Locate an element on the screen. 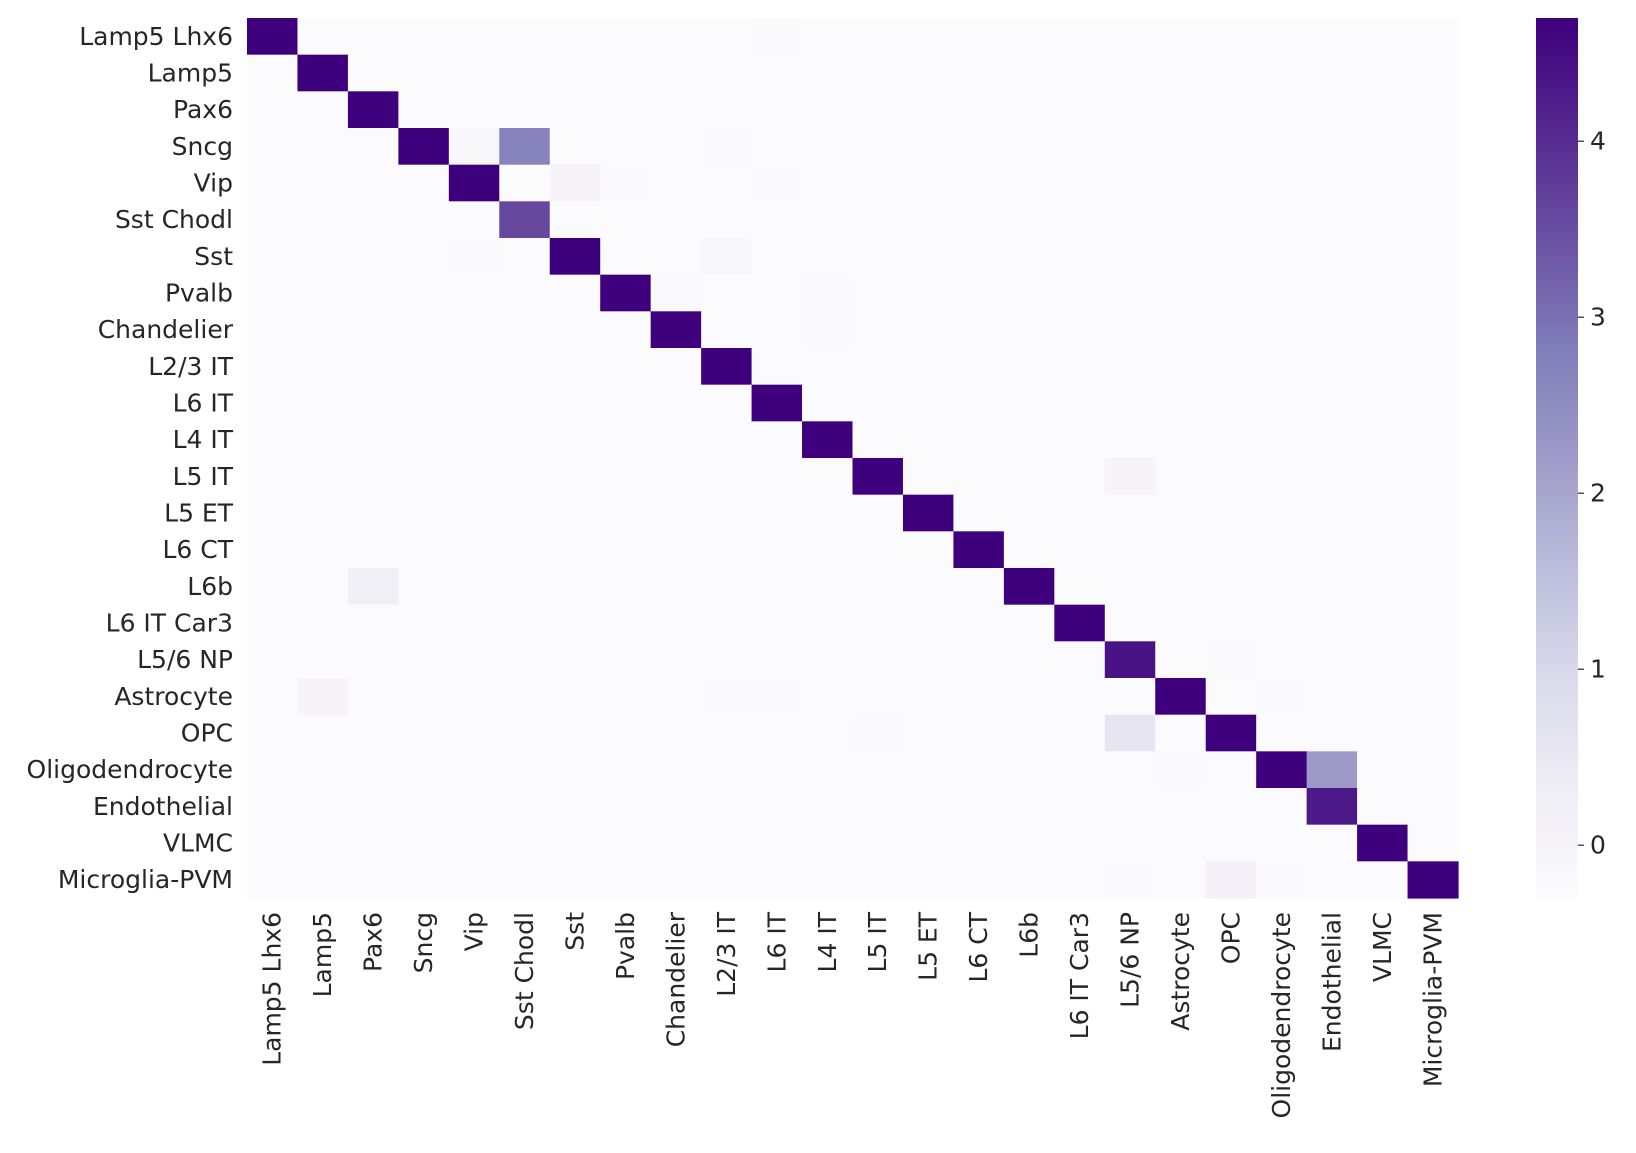  column-label: L5 IT is located at coordinates (877, 941).